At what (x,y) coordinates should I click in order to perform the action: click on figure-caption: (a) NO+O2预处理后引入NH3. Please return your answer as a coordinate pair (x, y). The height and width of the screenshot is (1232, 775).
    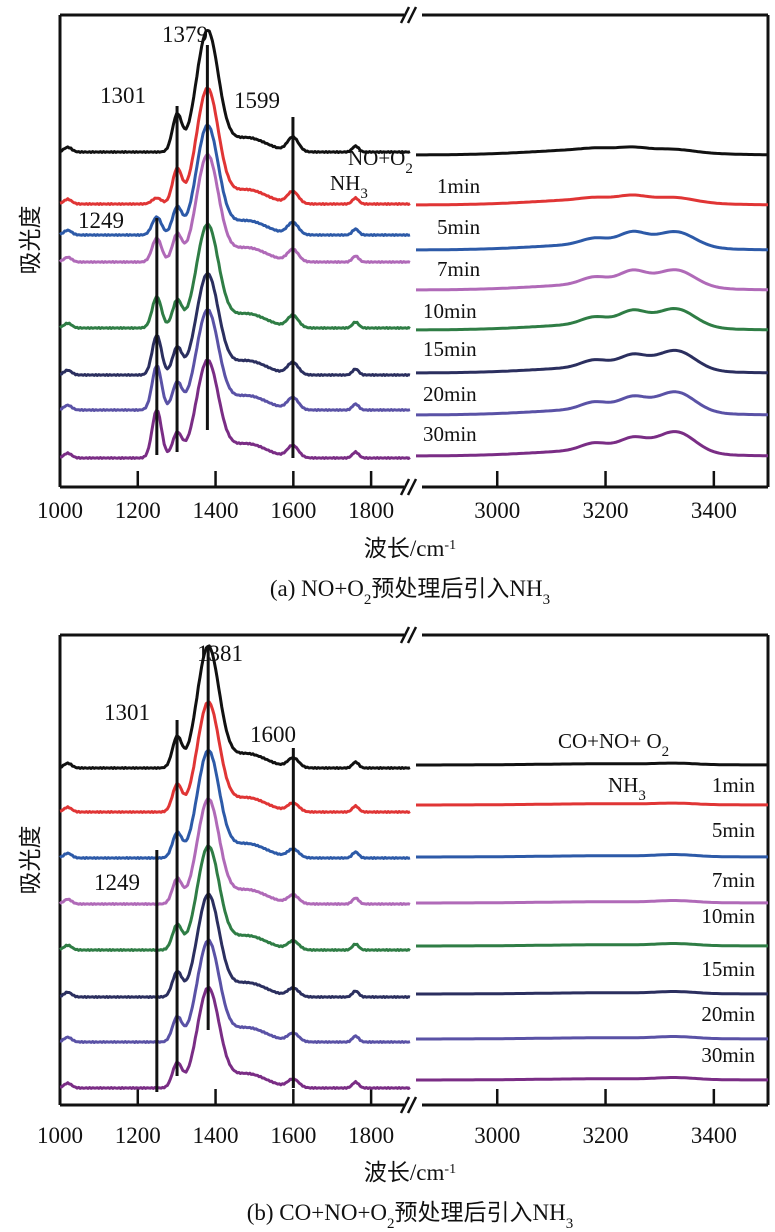
    Looking at the image, I should click on (410, 592).